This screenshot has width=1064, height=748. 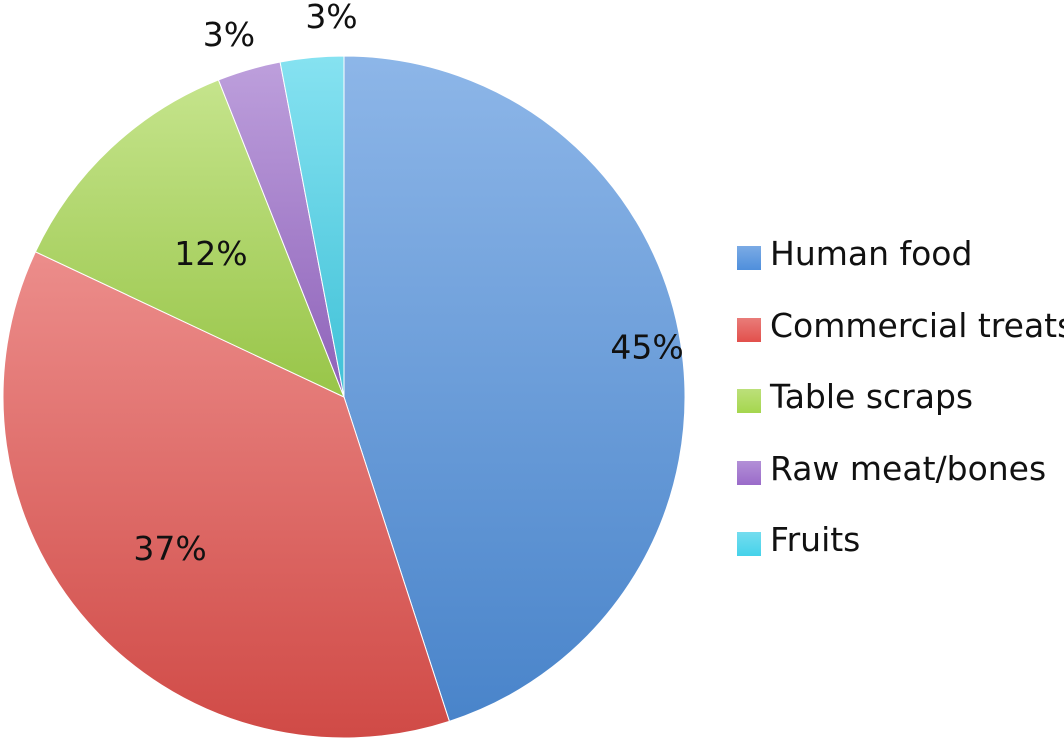 What do you see at coordinates (917, 325) in the screenshot?
I see `legend-label: Commercial treats` at bounding box center [917, 325].